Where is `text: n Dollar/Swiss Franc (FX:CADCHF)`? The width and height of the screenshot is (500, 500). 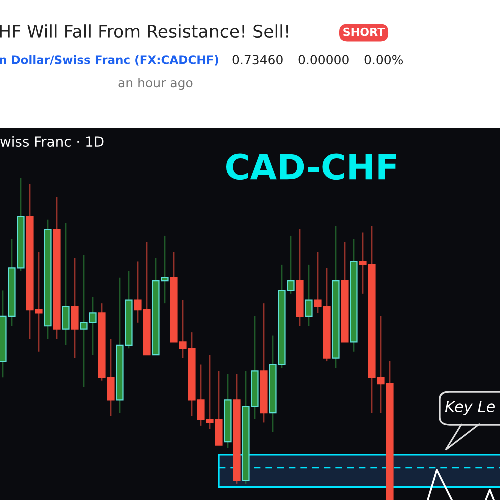 text: n Dollar/Swiss Franc (FX:CADCHF) is located at coordinates (109, 60).